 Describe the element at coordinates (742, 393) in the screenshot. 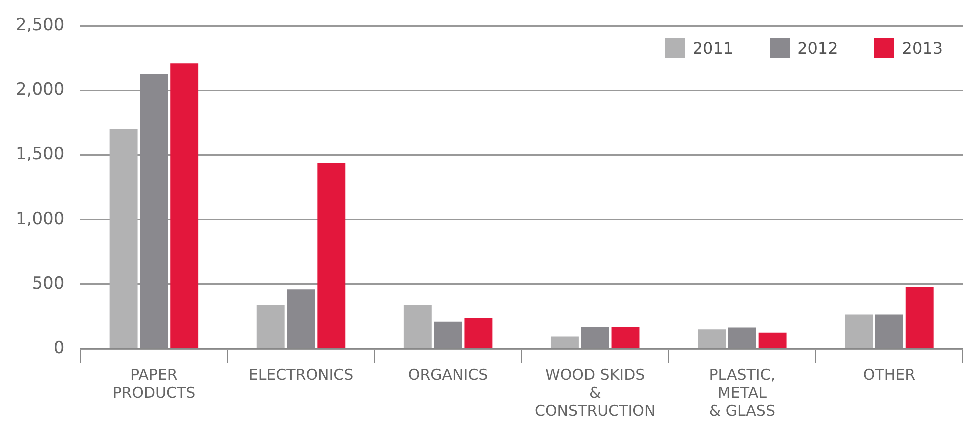

I see `x-tick-label: PLASTIC, METAL & GLASS` at that location.